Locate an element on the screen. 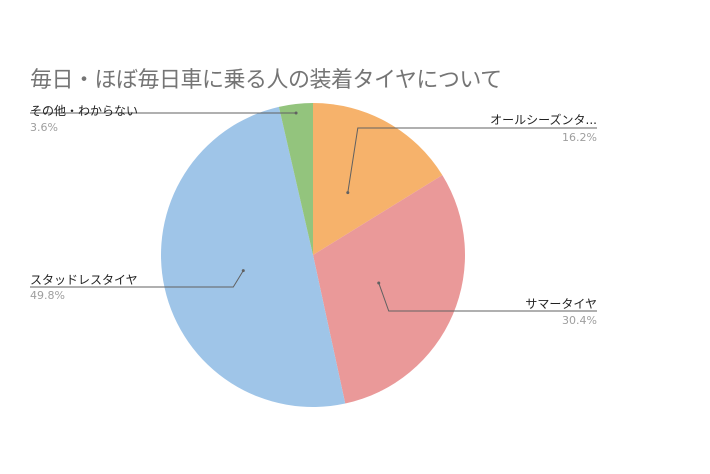 The height and width of the screenshot is (474, 710). slice-value-all-season: 16.2% is located at coordinates (579, 137).